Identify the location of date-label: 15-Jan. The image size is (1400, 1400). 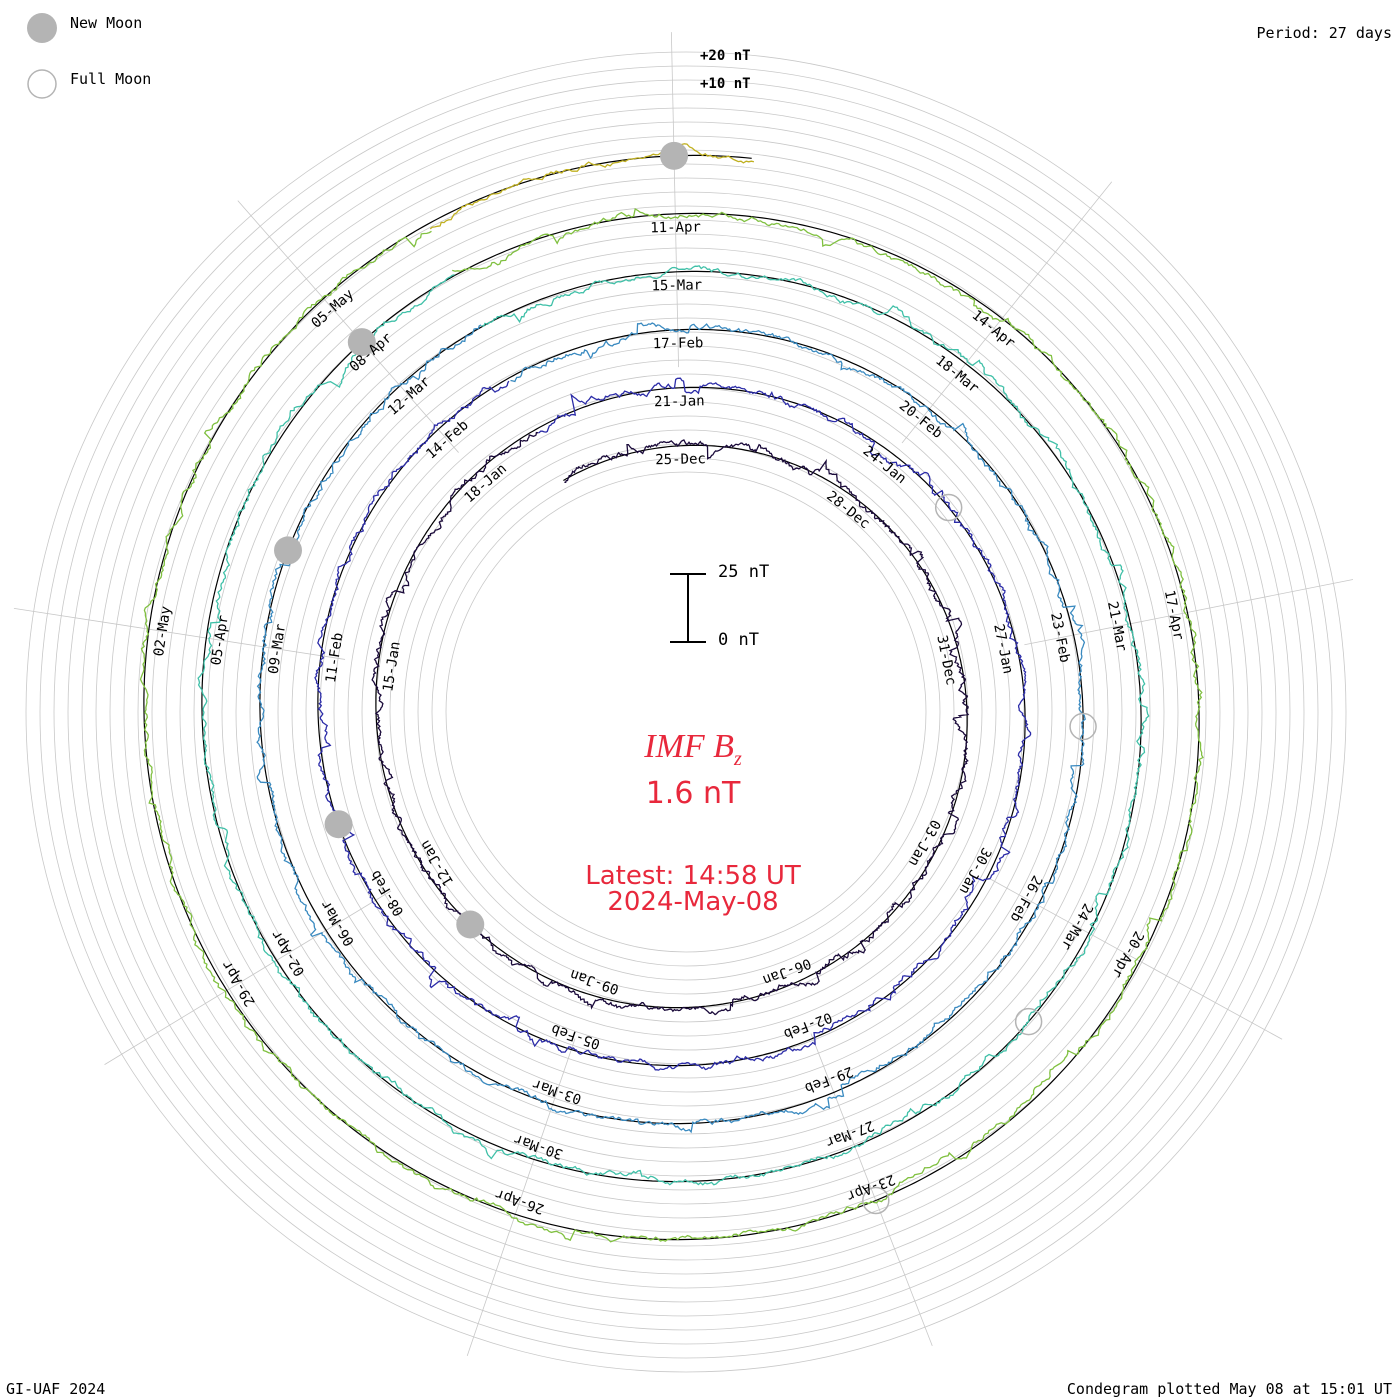
(392, 666).